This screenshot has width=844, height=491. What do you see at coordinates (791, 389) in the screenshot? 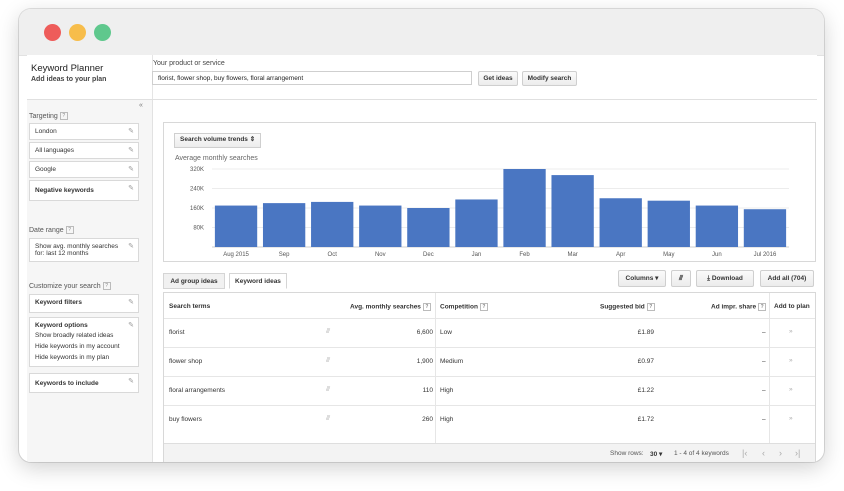
I see `row-3-add-button: »` at bounding box center [791, 389].